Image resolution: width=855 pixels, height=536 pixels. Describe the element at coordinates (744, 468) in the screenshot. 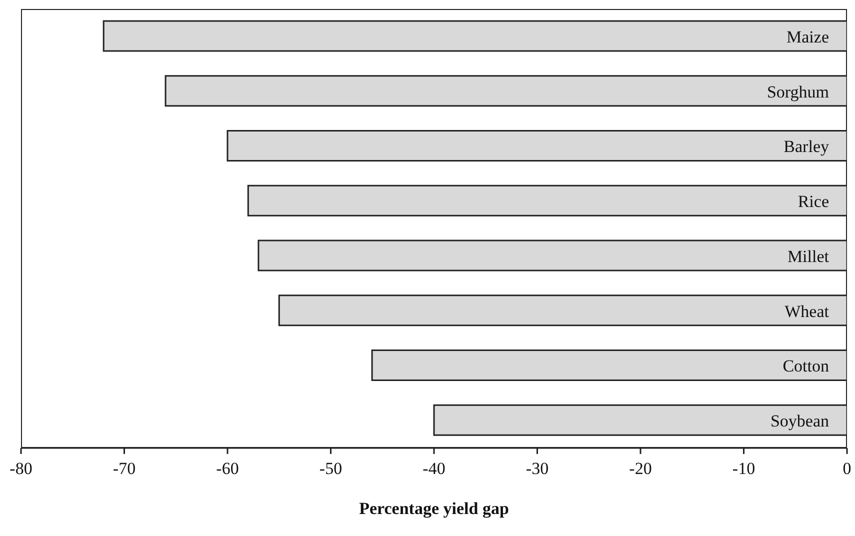

I see `x-tick-label: -10` at that location.